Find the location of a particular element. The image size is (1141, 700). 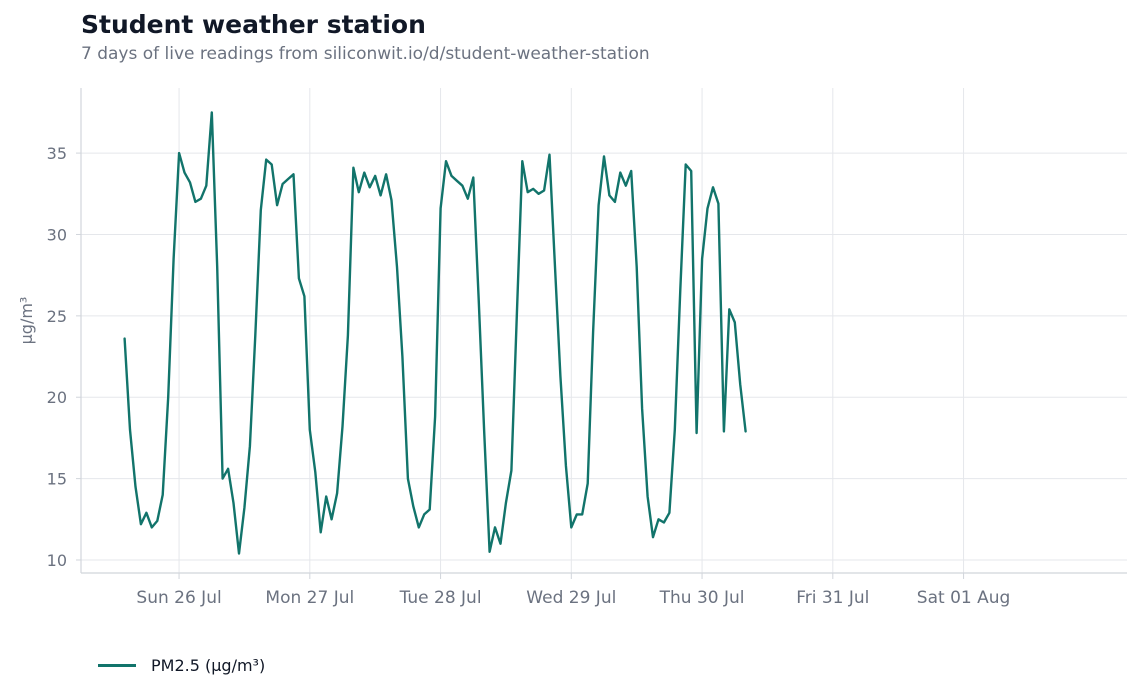

x-tick-label: Sat 01 Aug is located at coordinates (964, 598).